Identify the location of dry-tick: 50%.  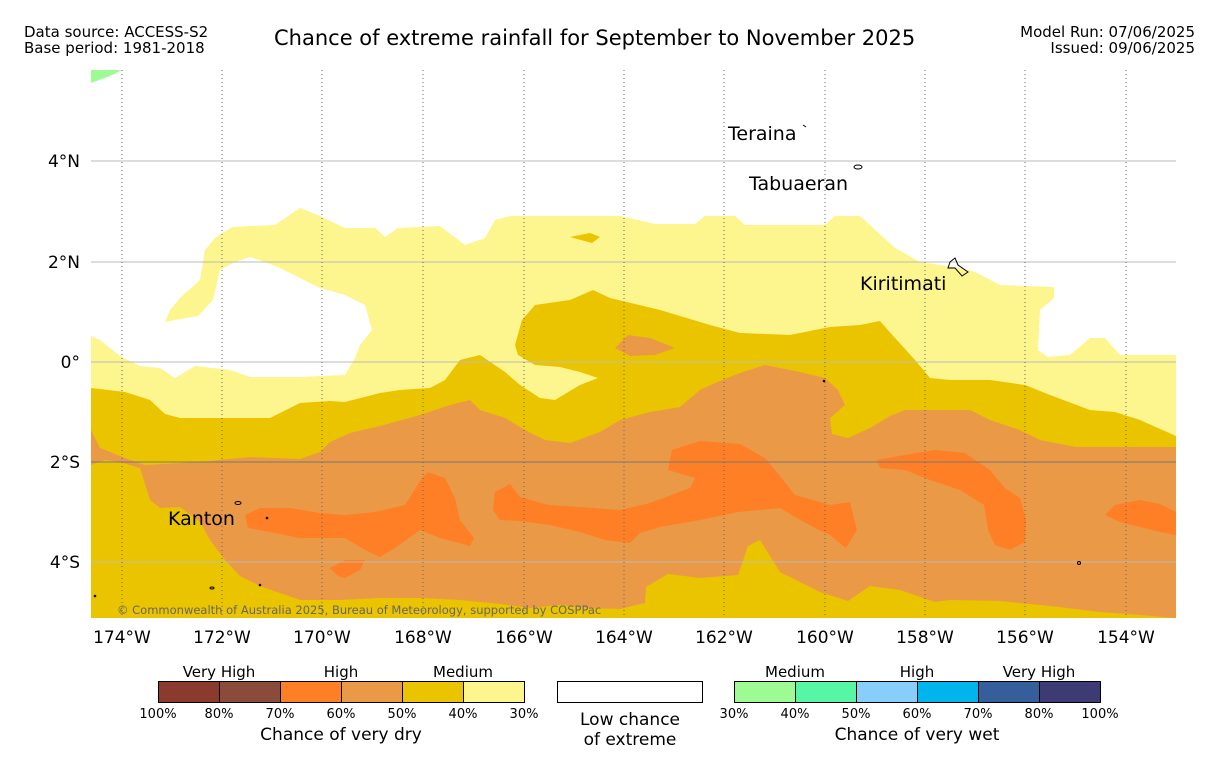
(402, 714).